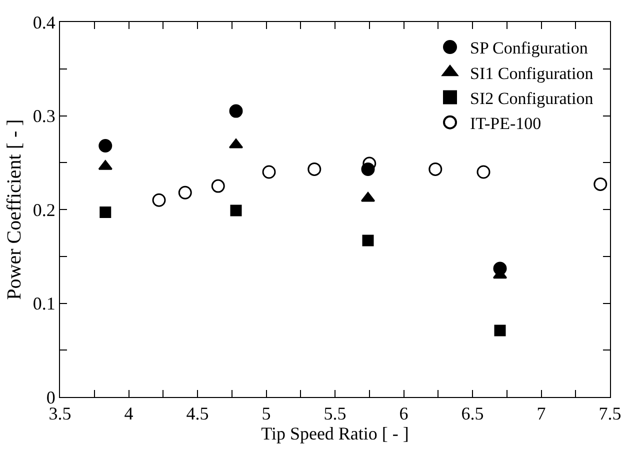  Describe the element at coordinates (532, 98) in the screenshot. I see `legend-label: SI2 Configuration` at that location.